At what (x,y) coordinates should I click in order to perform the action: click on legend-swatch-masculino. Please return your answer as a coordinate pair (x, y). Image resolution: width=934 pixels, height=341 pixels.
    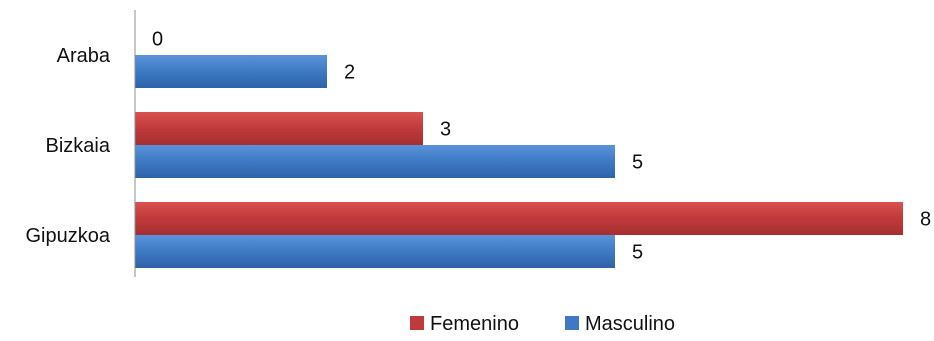
    Looking at the image, I should click on (572, 323).